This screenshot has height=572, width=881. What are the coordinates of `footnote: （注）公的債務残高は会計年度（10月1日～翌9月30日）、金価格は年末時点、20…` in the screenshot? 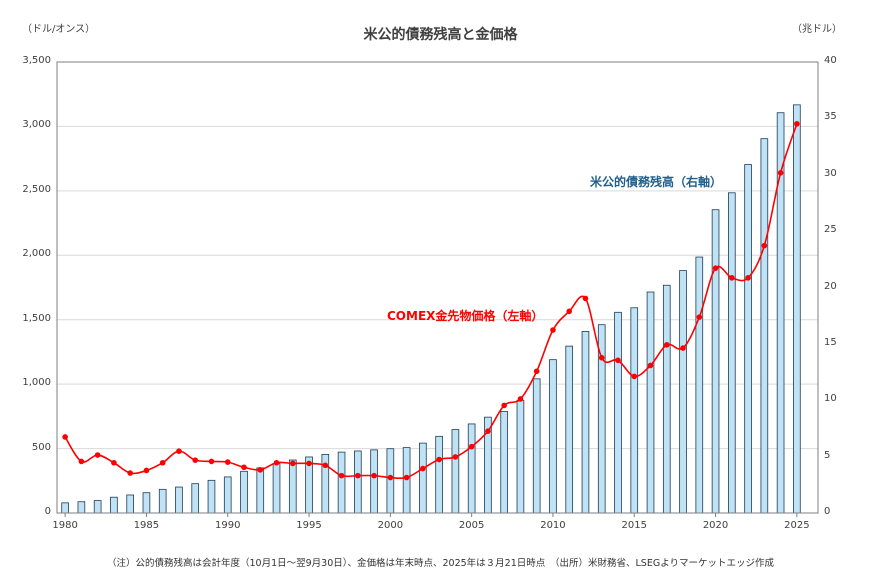 It's located at (440, 563).